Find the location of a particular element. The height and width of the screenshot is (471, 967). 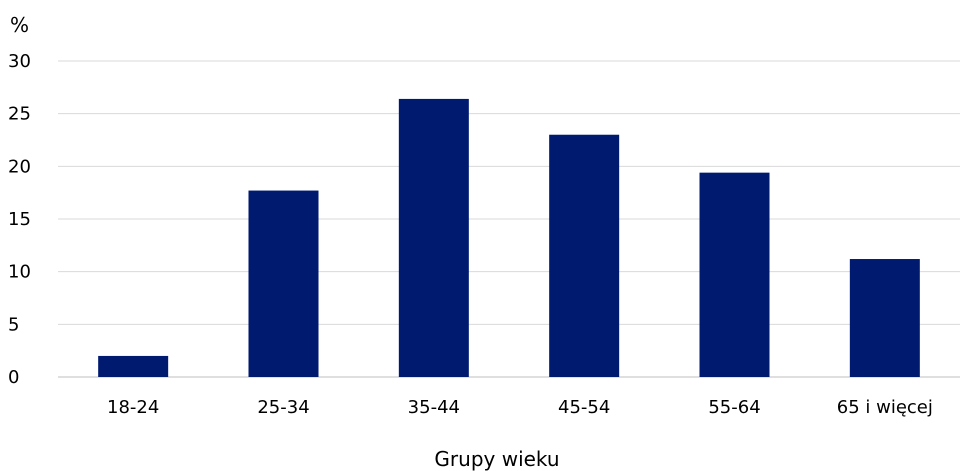

x-axis-ticks: 18-24 25-34 35-44 45-54 55-64 65 i więcej is located at coordinates (520, 407).